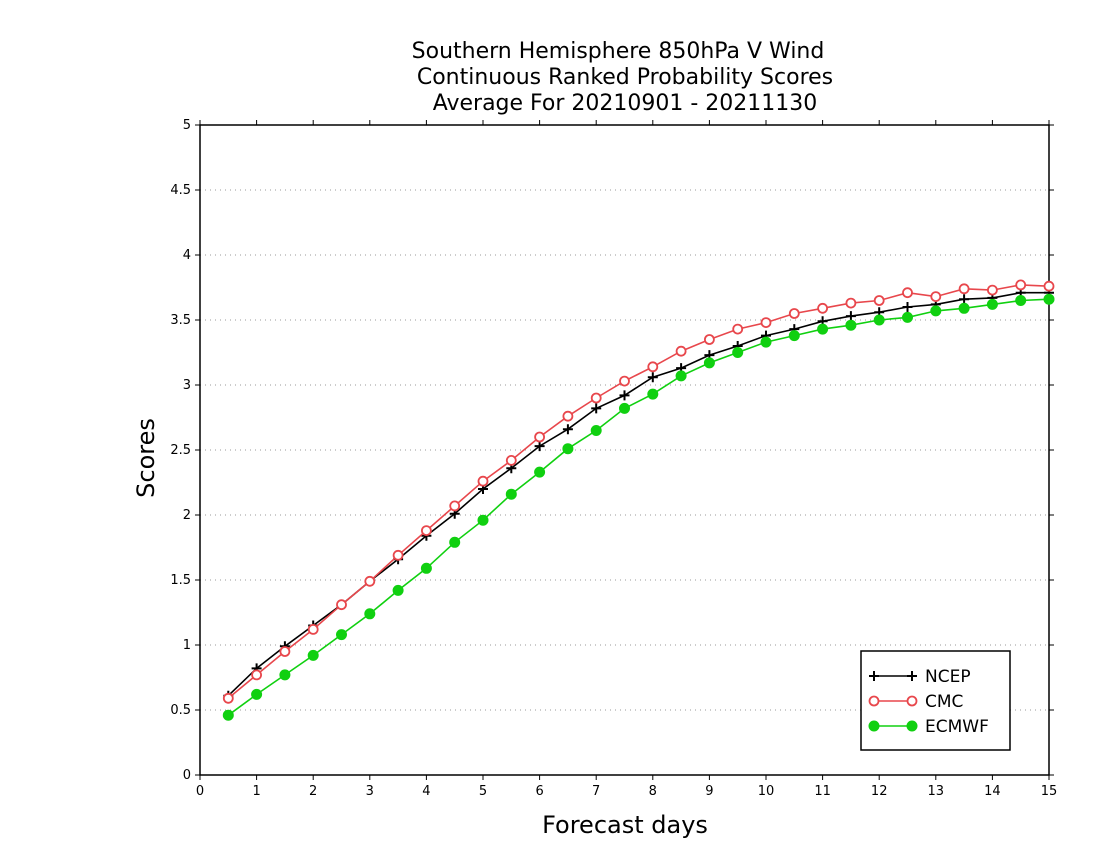 Image resolution: width=1100 pixels, height=850 pixels. What do you see at coordinates (874, 726) in the screenshot?
I see `legend-marker-ecmwf` at bounding box center [874, 726].